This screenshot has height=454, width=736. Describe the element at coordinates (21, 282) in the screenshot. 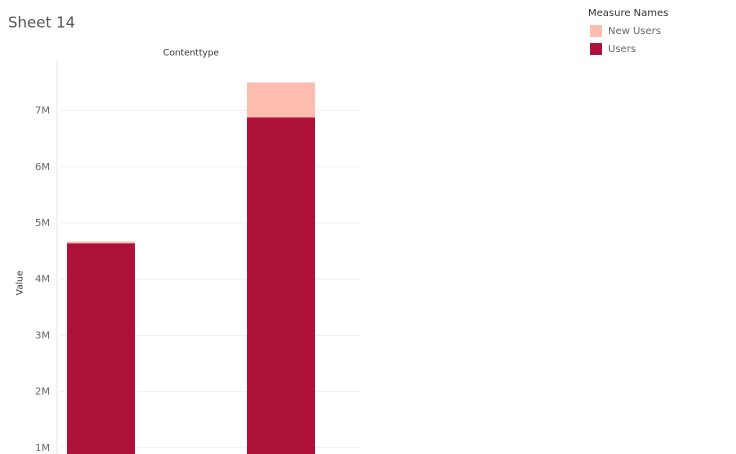

I see `y-axis-label: Value` at that location.